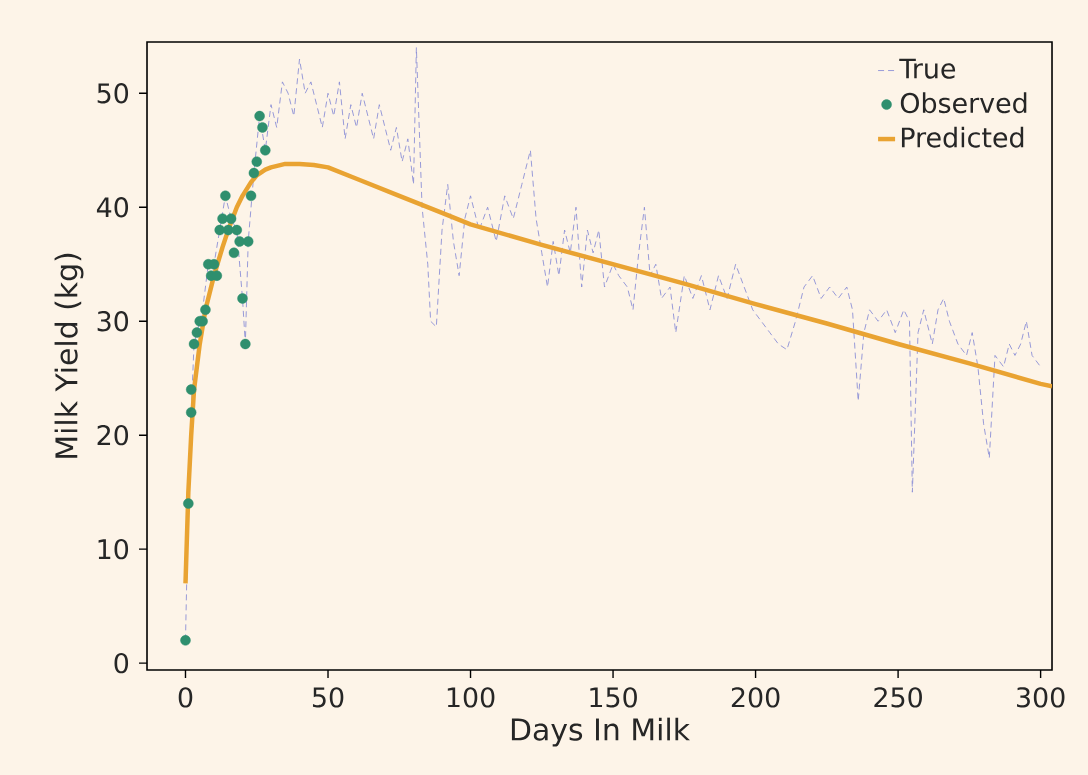 The image size is (1088, 775). I want to click on x-tick-label: 50, so click(328, 697).